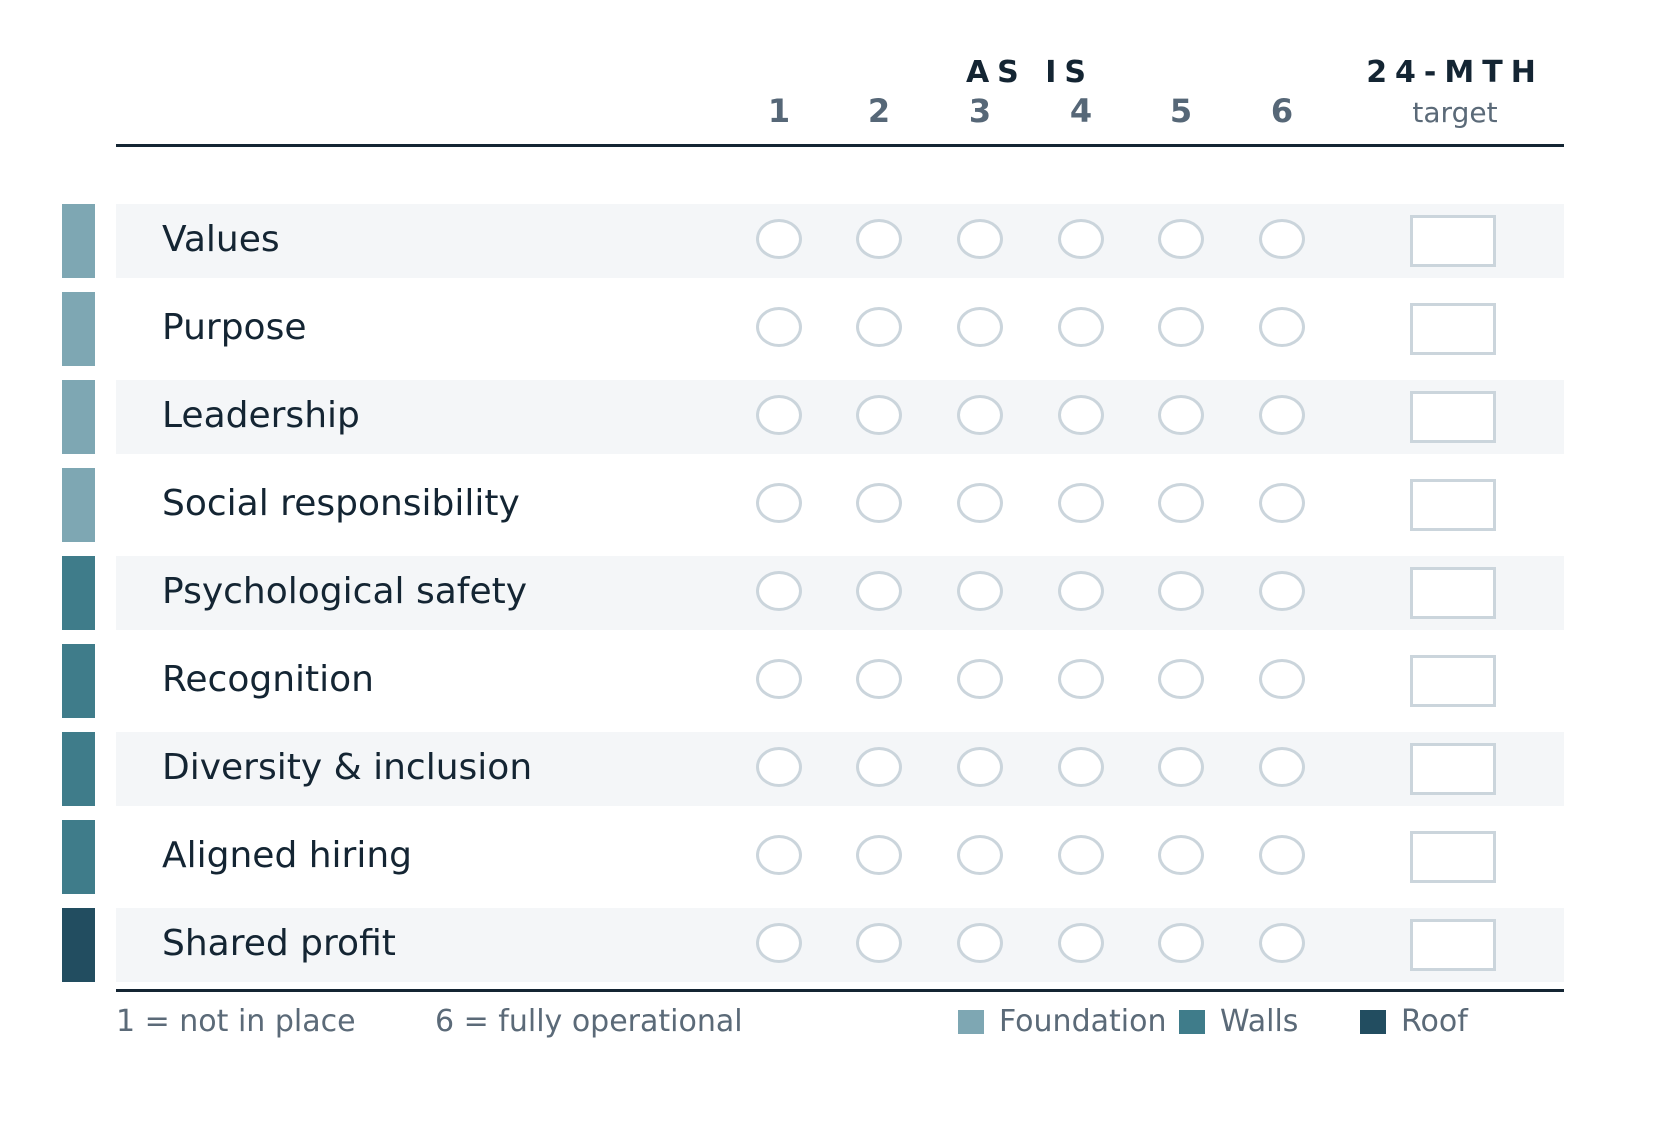 The image size is (1657, 1130). I want to click on assessment-row-values: Values, so click(813, 241).